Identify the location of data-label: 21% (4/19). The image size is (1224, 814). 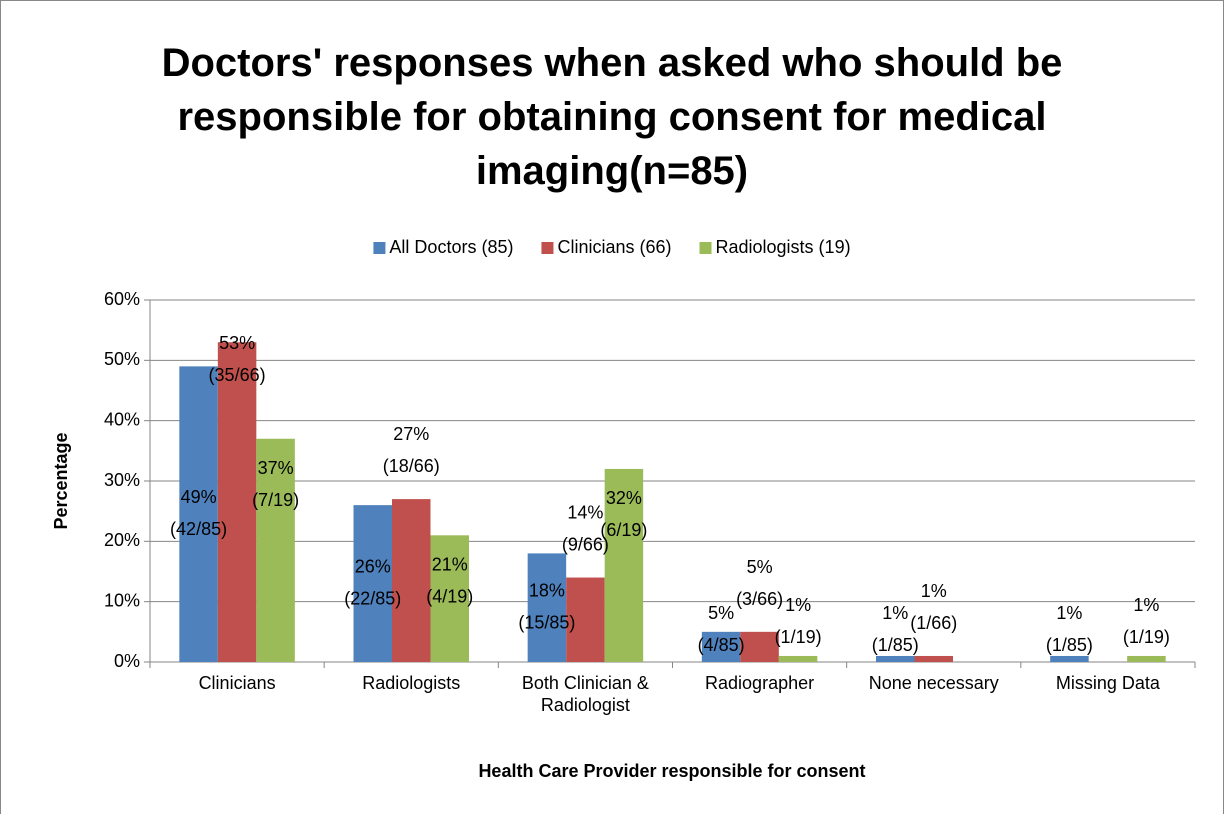
(449, 580).